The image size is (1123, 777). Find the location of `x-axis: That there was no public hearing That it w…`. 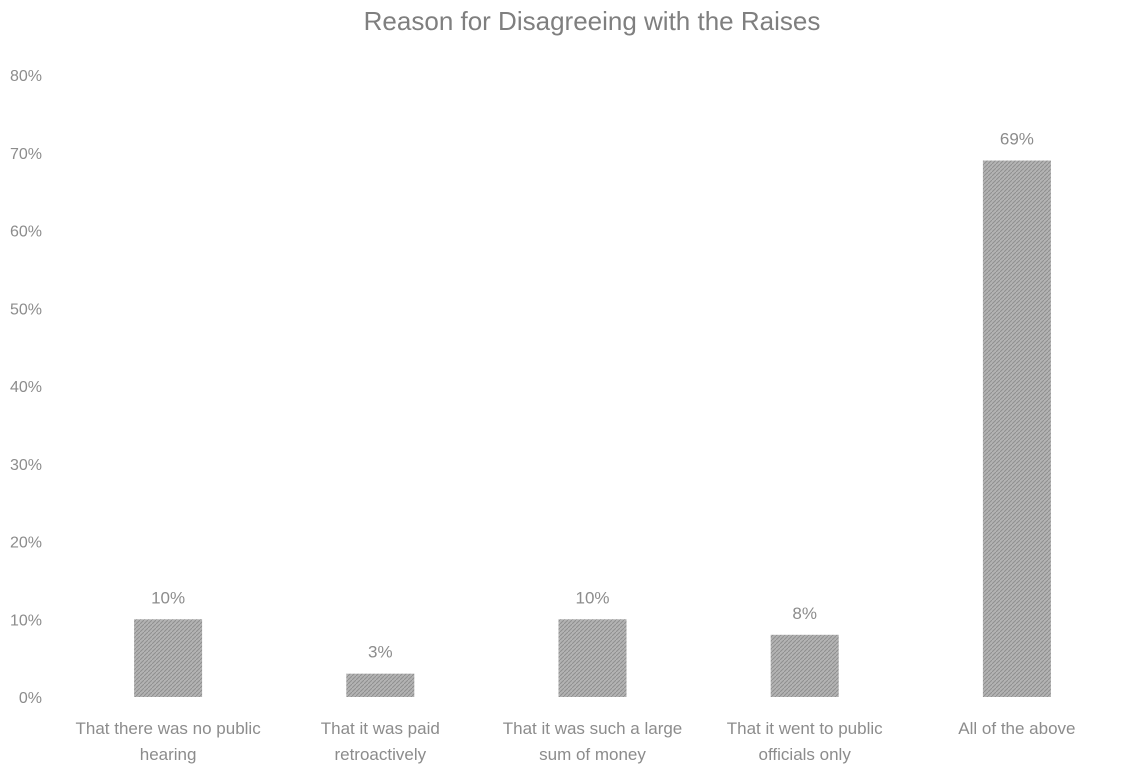

x-axis: That there was no public hearing That it w… is located at coordinates (575, 741).